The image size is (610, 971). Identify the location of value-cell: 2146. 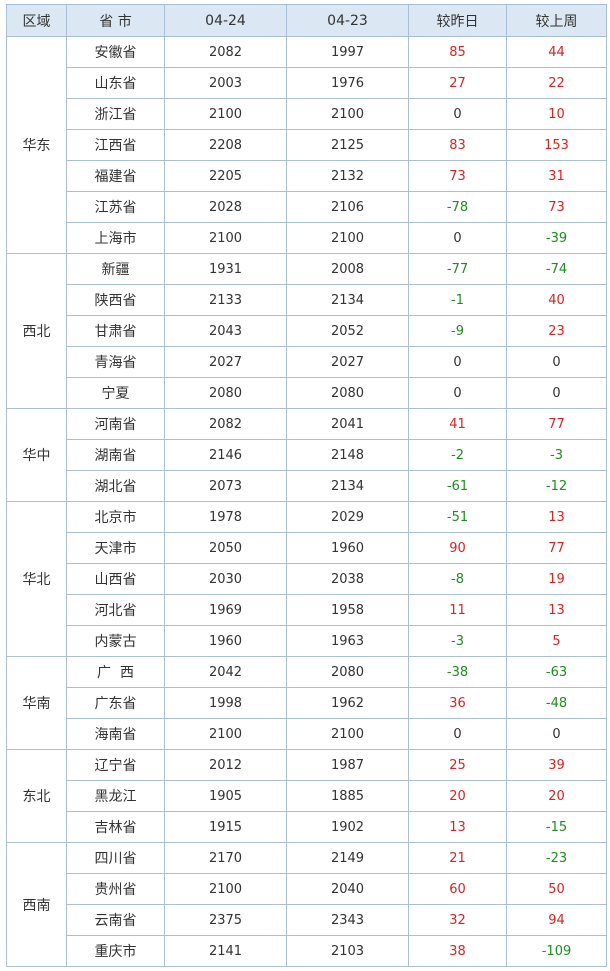
(225, 455).